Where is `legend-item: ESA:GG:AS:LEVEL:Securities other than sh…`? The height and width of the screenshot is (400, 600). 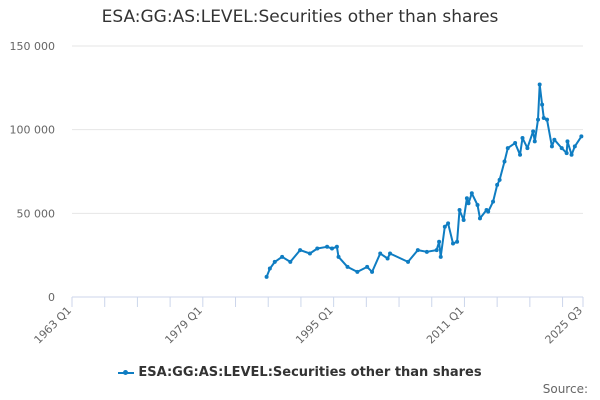
legend-item: ESA:GG:AS:LEVEL:Securities other than sh… is located at coordinates (300, 372).